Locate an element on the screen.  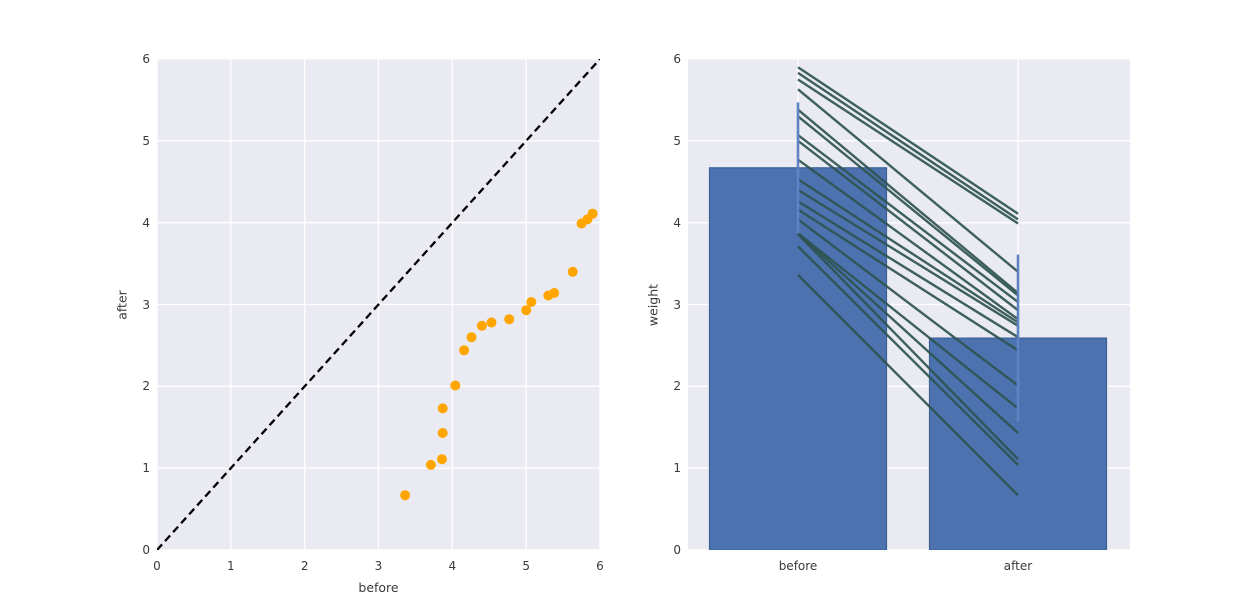
x-tick-label: after is located at coordinates (1018, 566).